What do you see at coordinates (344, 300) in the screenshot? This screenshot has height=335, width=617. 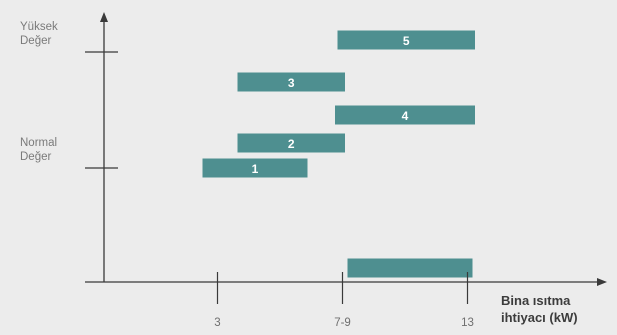 I see `x-ticks: 3 7-9 13` at bounding box center [344, 300].